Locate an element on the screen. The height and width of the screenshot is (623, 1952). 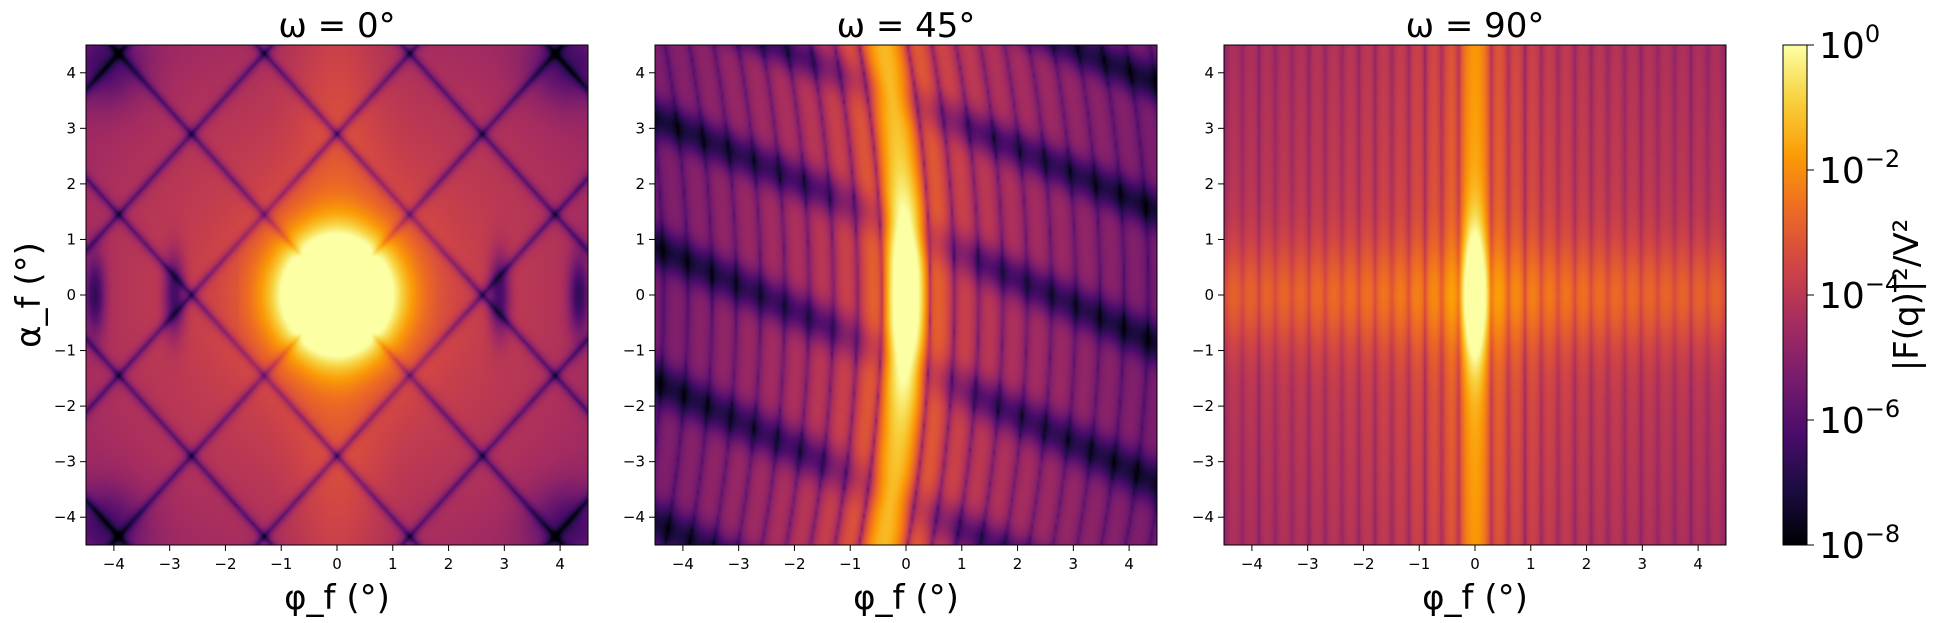
y-axis-label: α_f (°) is located at coordinates (29, 295).